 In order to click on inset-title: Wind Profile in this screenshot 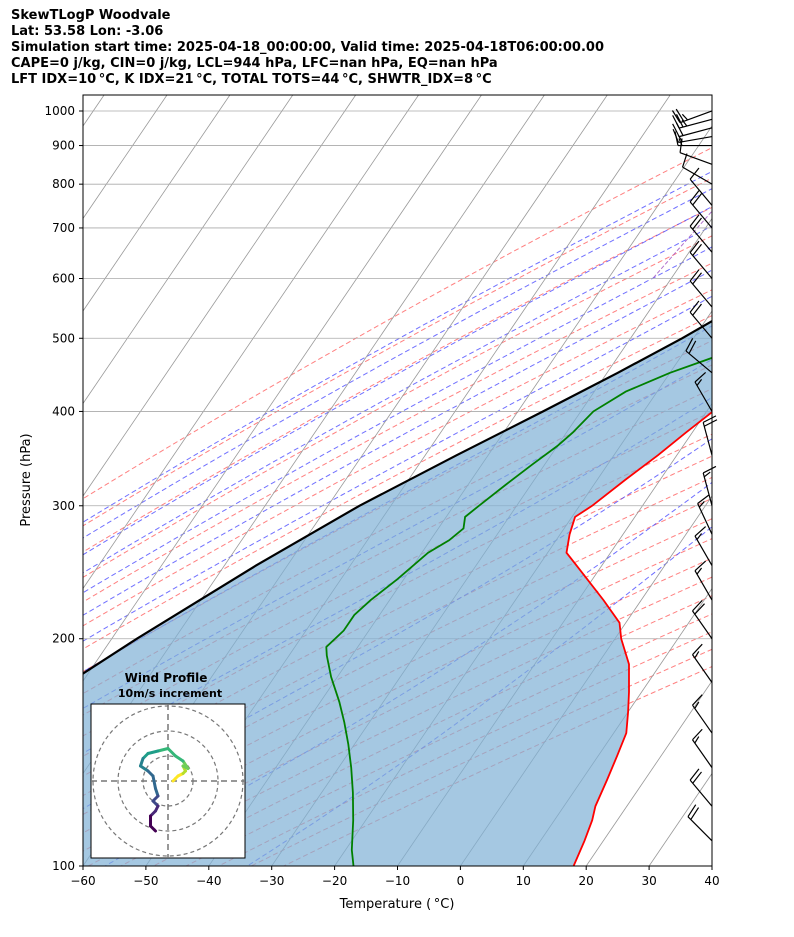, I will do `click(166, 678)`.